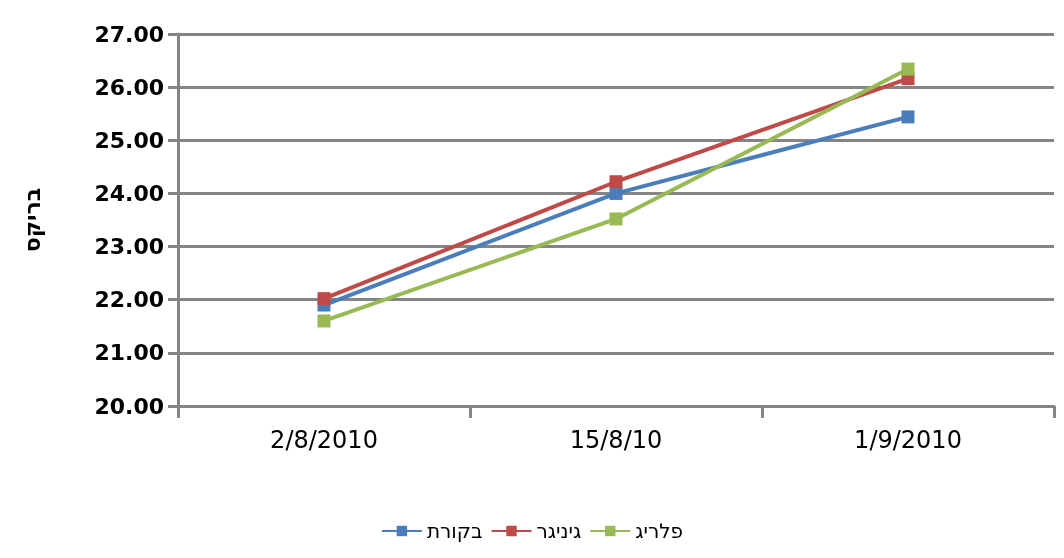 The height and width of the screenshot is (558, 1064). I want to click on y-tick-label: 21.00, so click(129, 353).